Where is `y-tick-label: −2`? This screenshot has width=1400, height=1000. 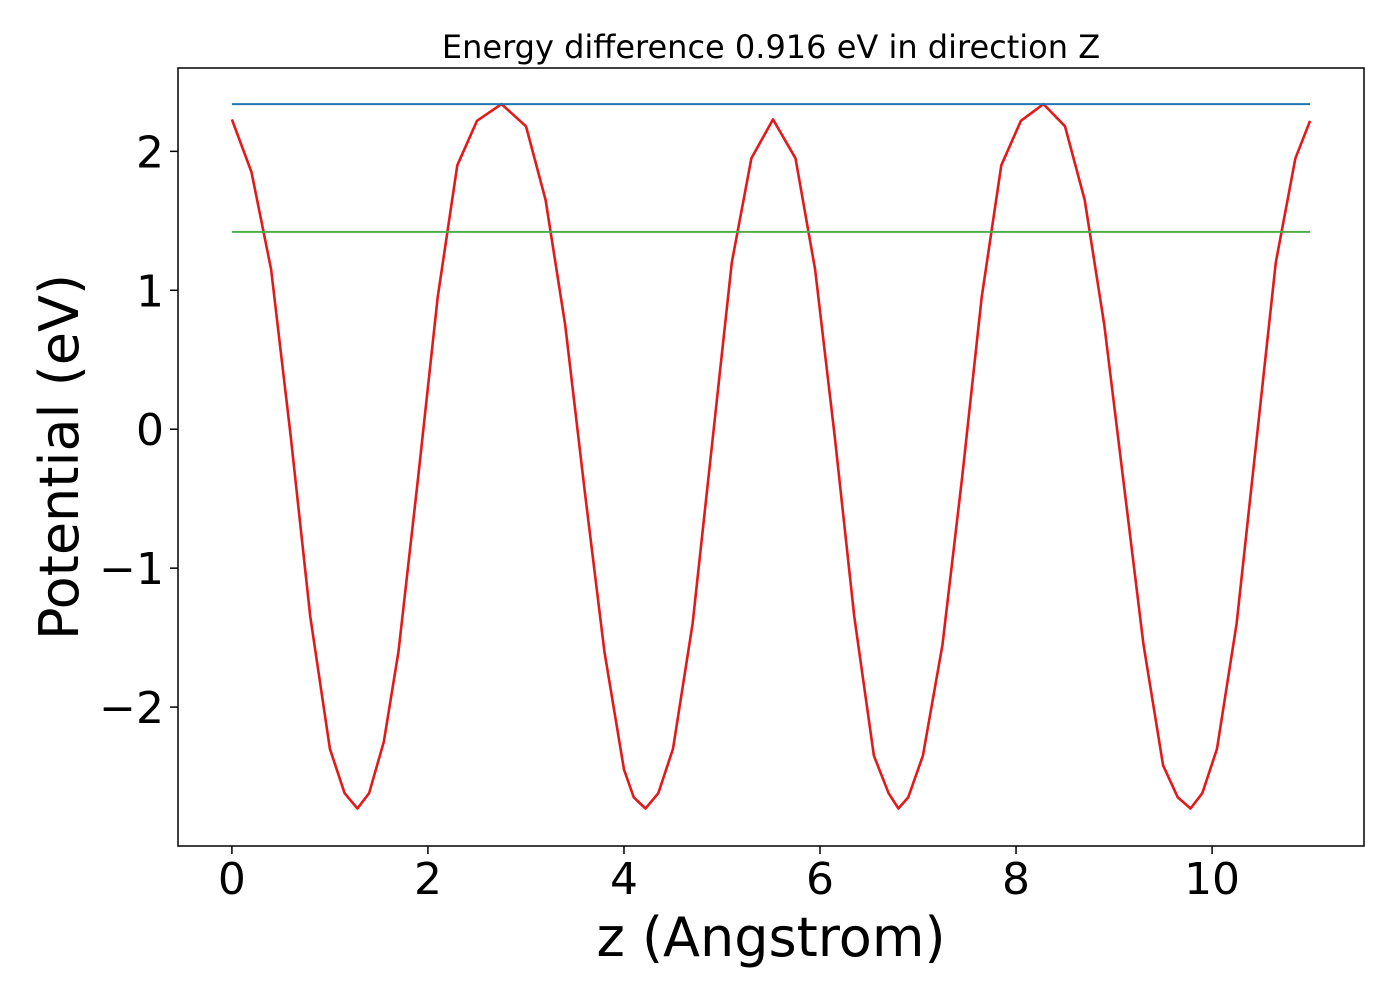
y-tick-label: −2 is located at coordinates (131, 708).